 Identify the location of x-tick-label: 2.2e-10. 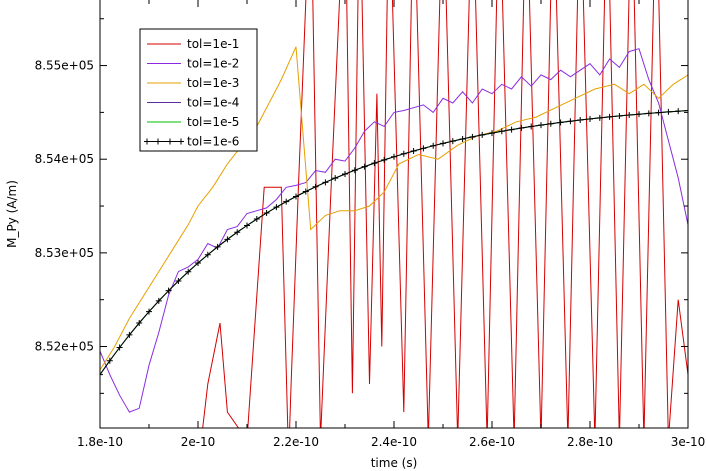
(296, 442).